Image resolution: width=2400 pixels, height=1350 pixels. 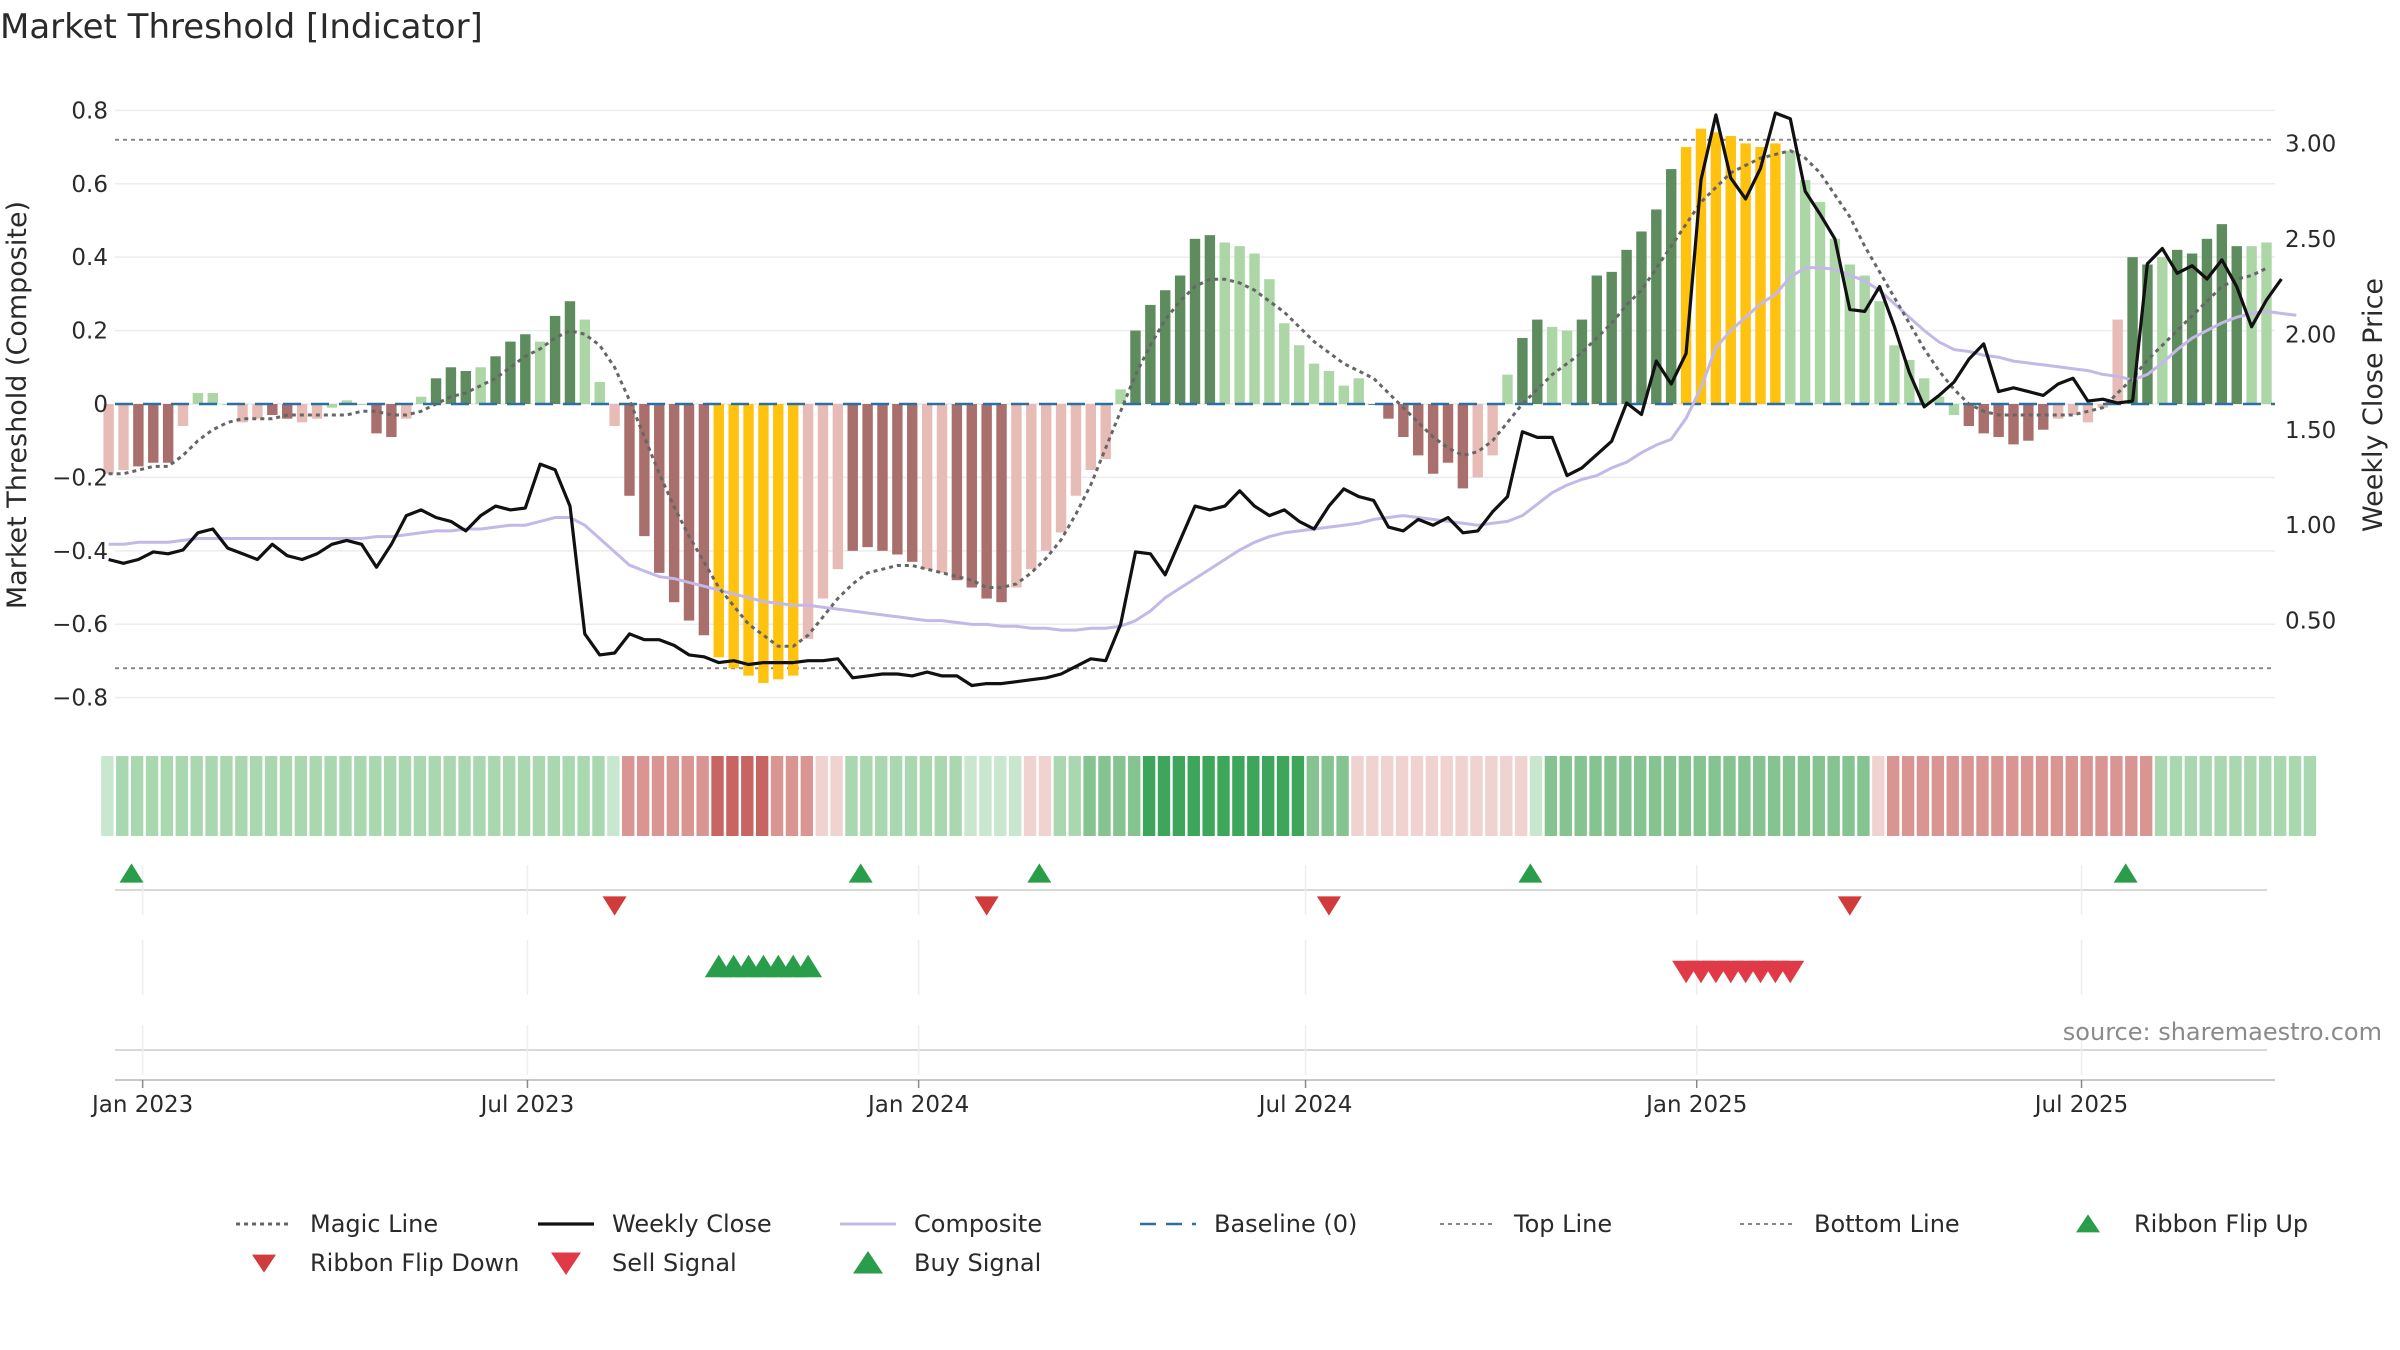 What do you see at coordinates (1887, 1224) in the screenshot?
I see `legend-label: Bottom Line` at bounding box center [1887, 1224].